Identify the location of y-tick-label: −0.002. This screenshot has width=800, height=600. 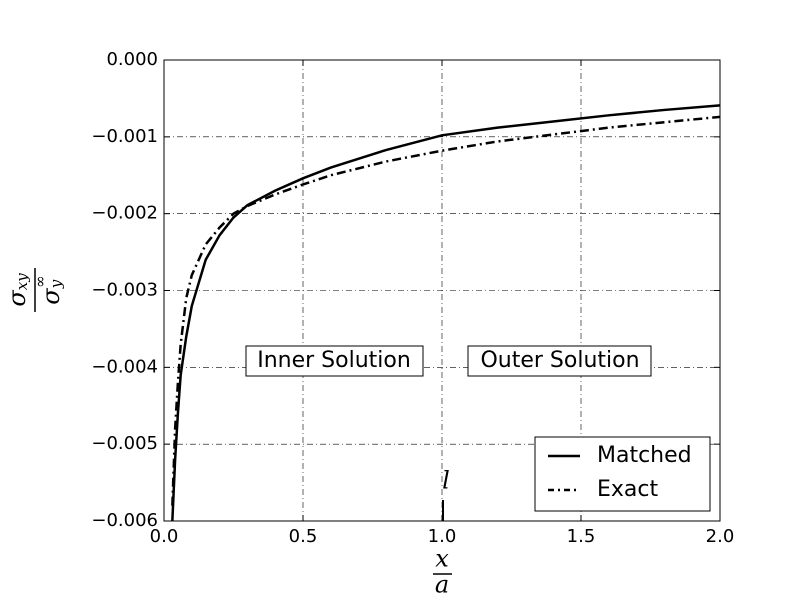
(124, 213).